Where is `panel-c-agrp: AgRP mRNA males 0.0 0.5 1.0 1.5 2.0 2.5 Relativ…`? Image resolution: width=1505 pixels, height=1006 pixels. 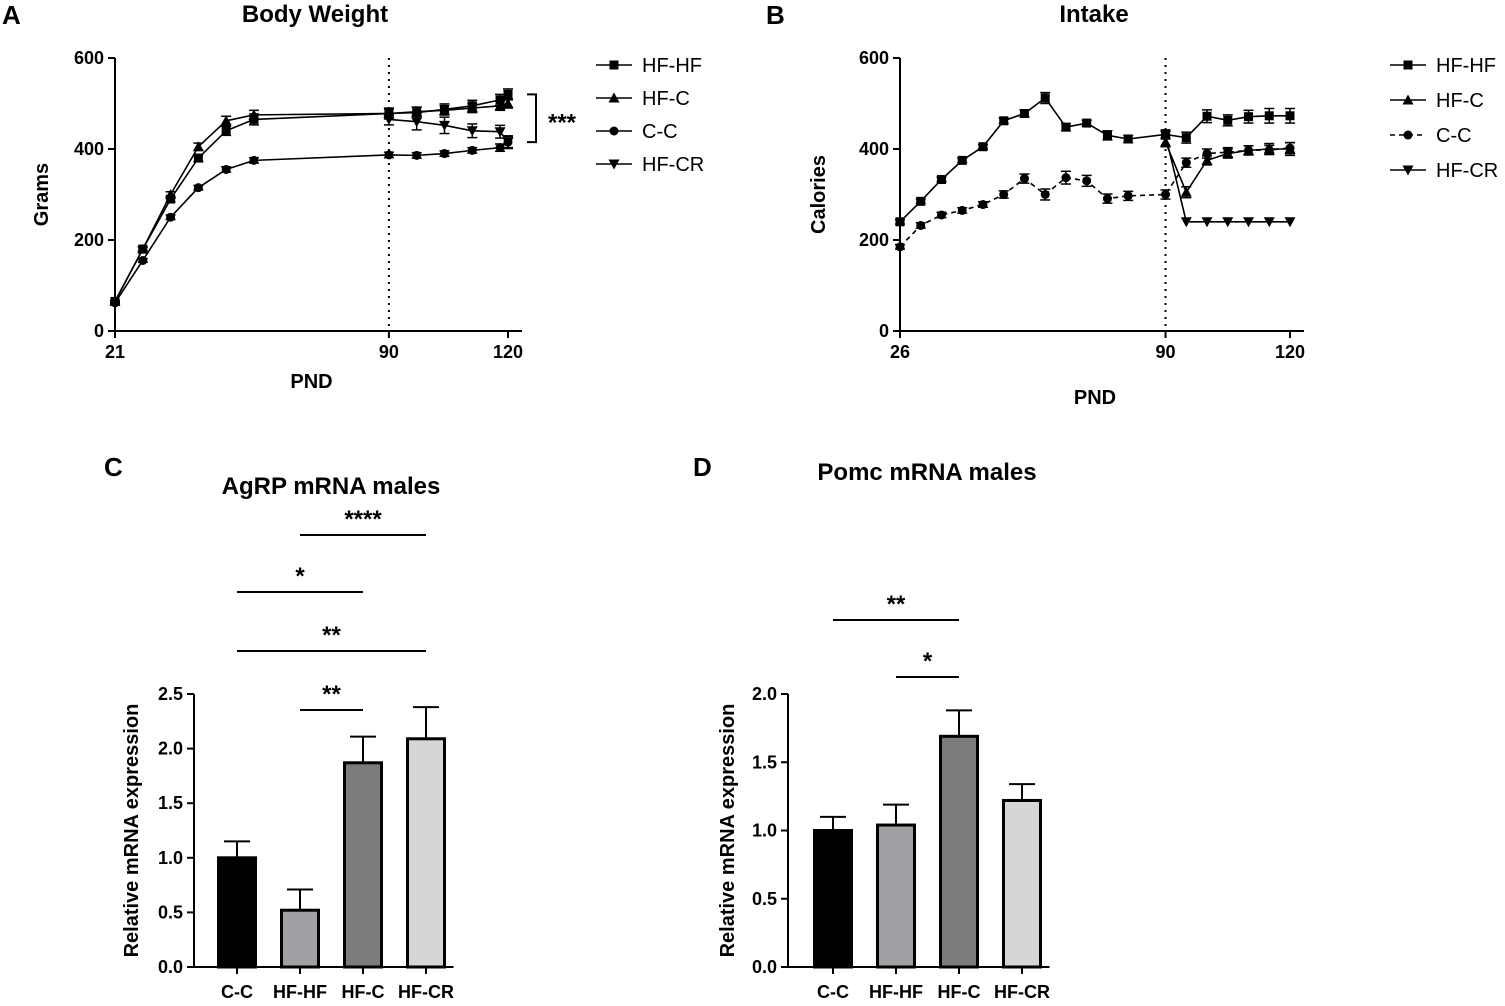
panel-c-agrp: AgRP mRNA males 0.0 0.5 1.0 1.5 2.0 2.5 Relativ… is located at coordinates (287, 737).